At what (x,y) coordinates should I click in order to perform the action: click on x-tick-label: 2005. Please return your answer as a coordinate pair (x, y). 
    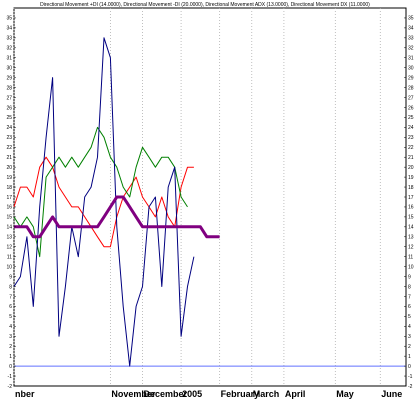
    Looking at the image, I should click on (192, 394).